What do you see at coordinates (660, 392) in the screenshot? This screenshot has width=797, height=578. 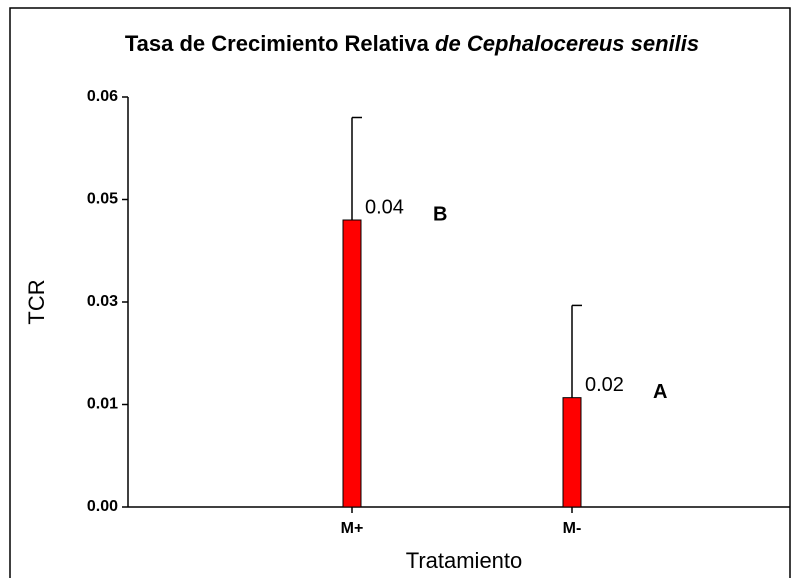 I see `annotation: A` at bounding box center [660, 392].